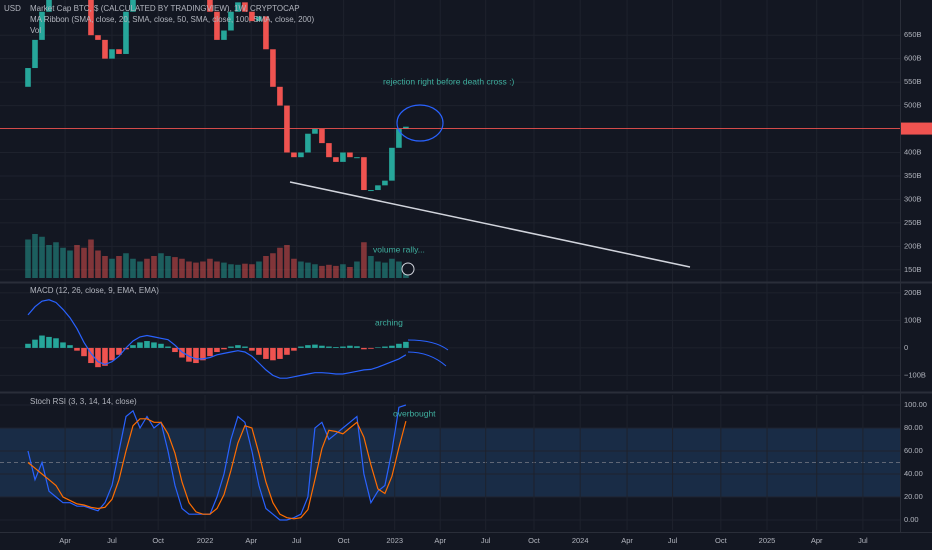 This screenshot has width=932, height=550. I want to click on y-tick-label: 40.00, so click(913, 473).